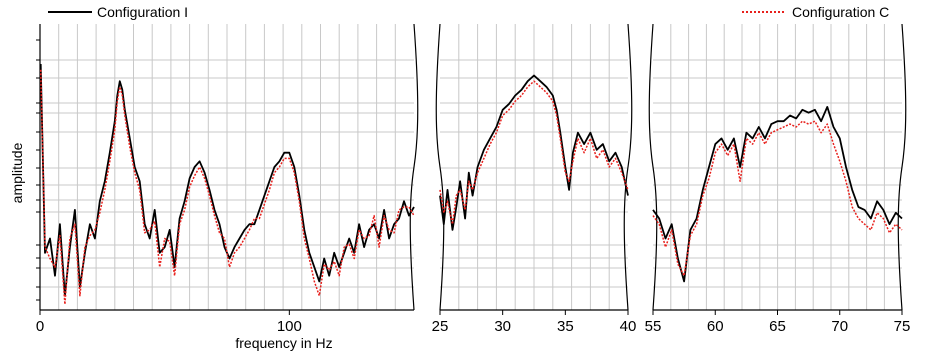 The width and height of the screenshot is (926, 361). Describe the element at coordinates (440, 326) in the screenshot. I see `x-tick-label: 25` at that location.